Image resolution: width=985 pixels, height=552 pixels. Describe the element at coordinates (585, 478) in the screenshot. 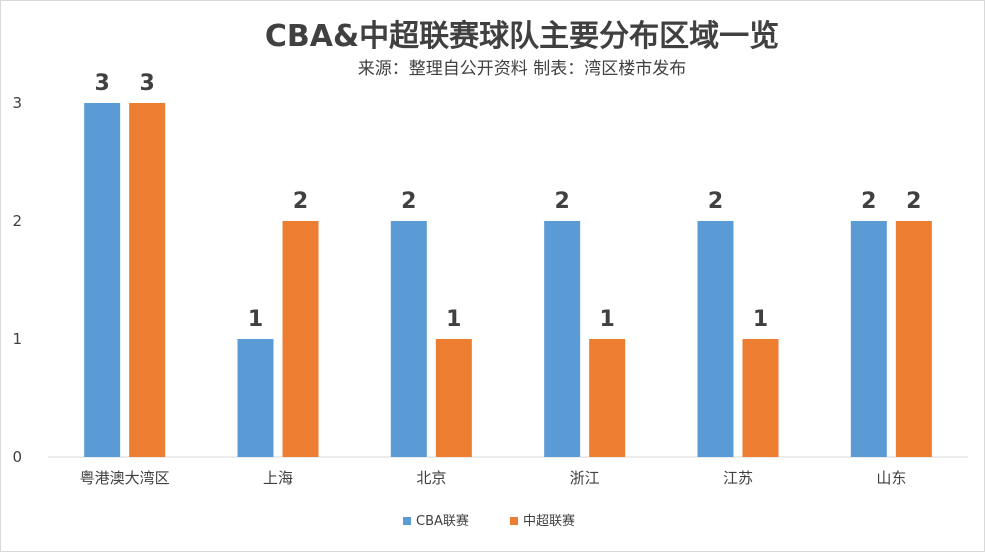

I see `x-category-label: 浙江` at that location.